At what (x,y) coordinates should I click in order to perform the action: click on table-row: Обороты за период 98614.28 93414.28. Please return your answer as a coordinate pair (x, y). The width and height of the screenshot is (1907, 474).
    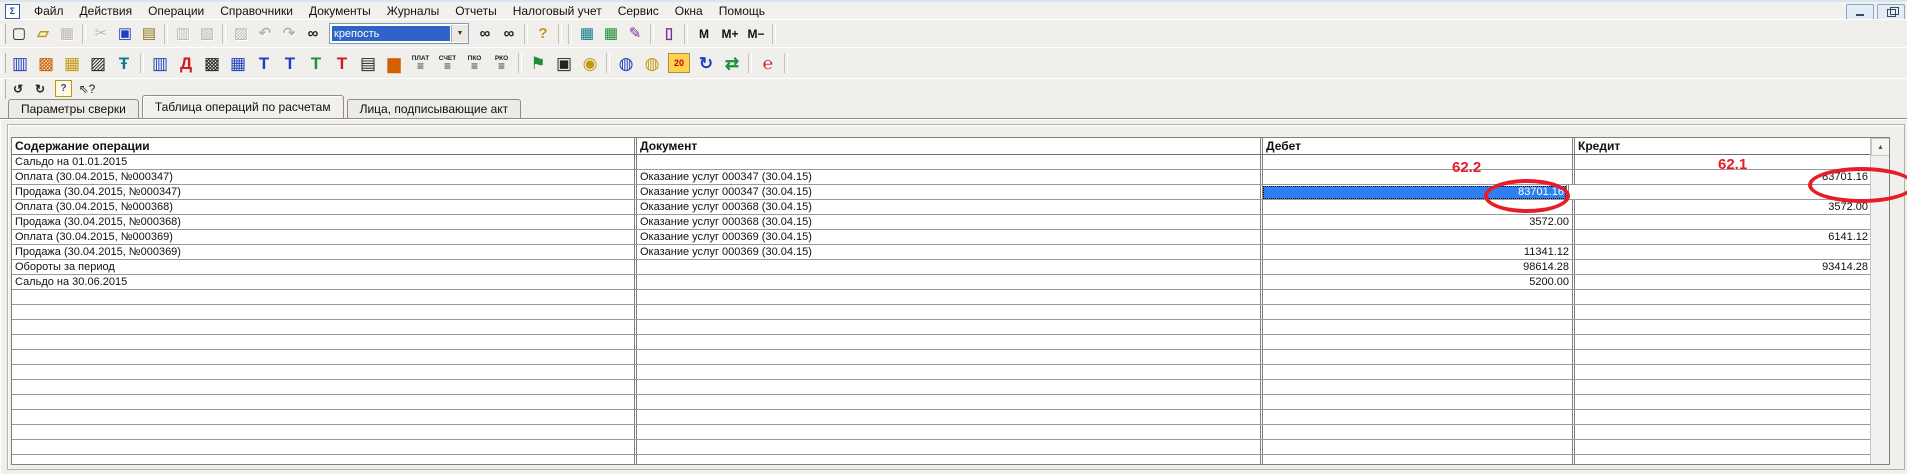
    Looking at the image, I should click on (941, 267).